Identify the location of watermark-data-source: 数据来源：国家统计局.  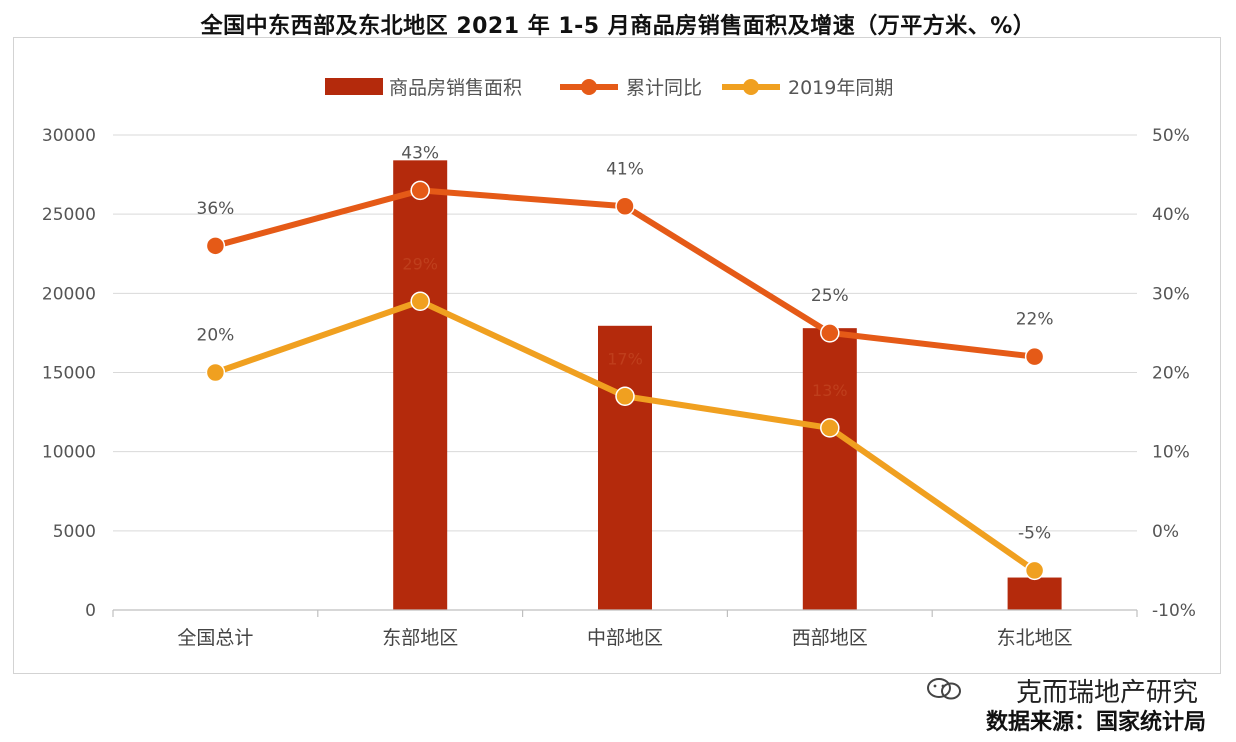
(1095, 722).